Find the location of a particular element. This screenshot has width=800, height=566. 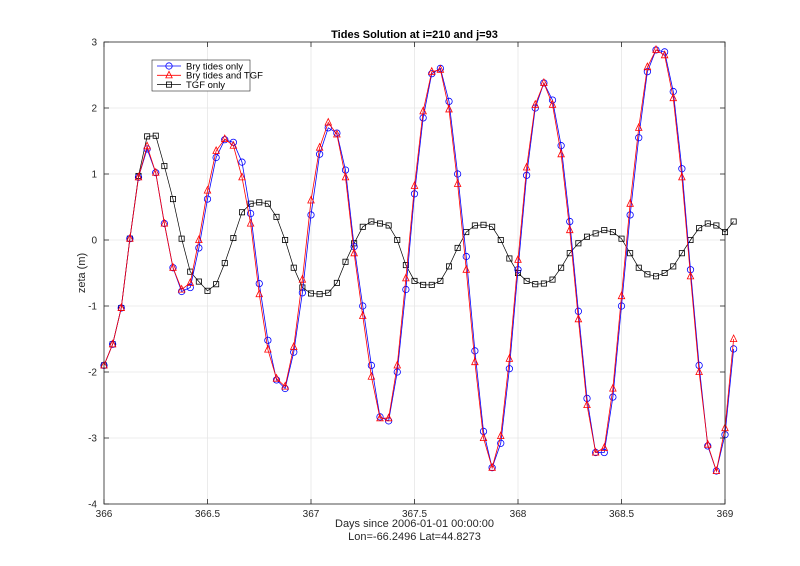

y-tick-label: 2 is located at coordinates (94, 109).